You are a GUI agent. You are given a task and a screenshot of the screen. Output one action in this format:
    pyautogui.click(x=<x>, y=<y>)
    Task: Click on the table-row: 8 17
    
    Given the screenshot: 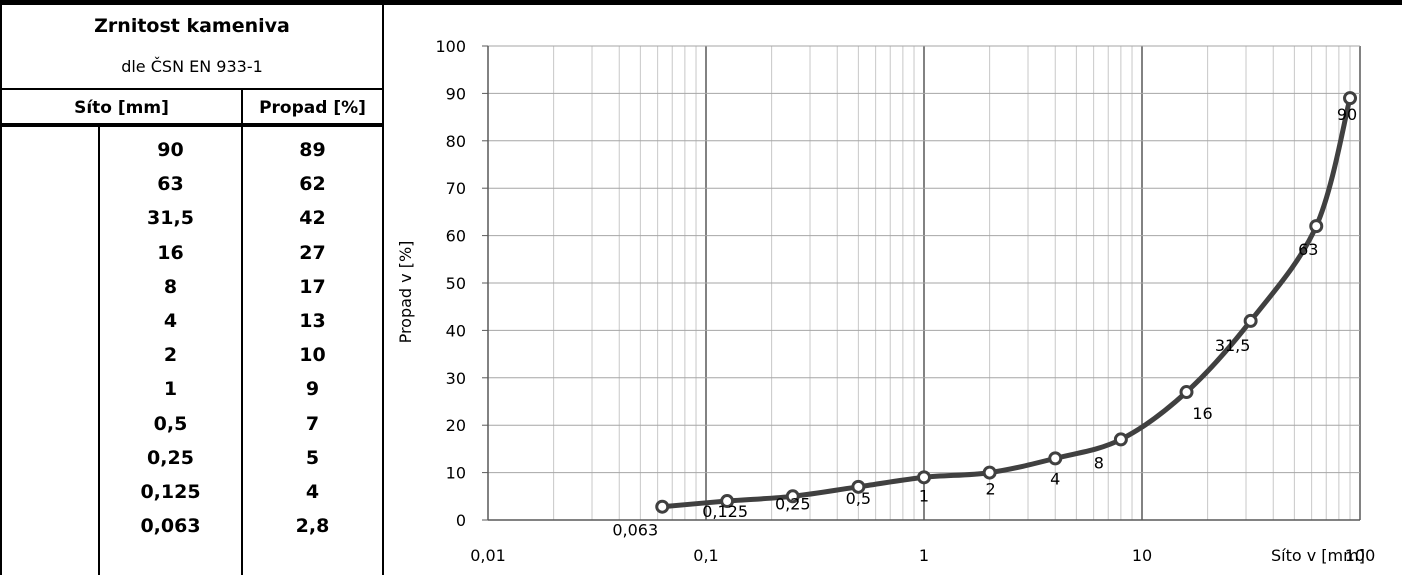 What is the action you would take?
    pyautogui.click(x=192, y=293)
    